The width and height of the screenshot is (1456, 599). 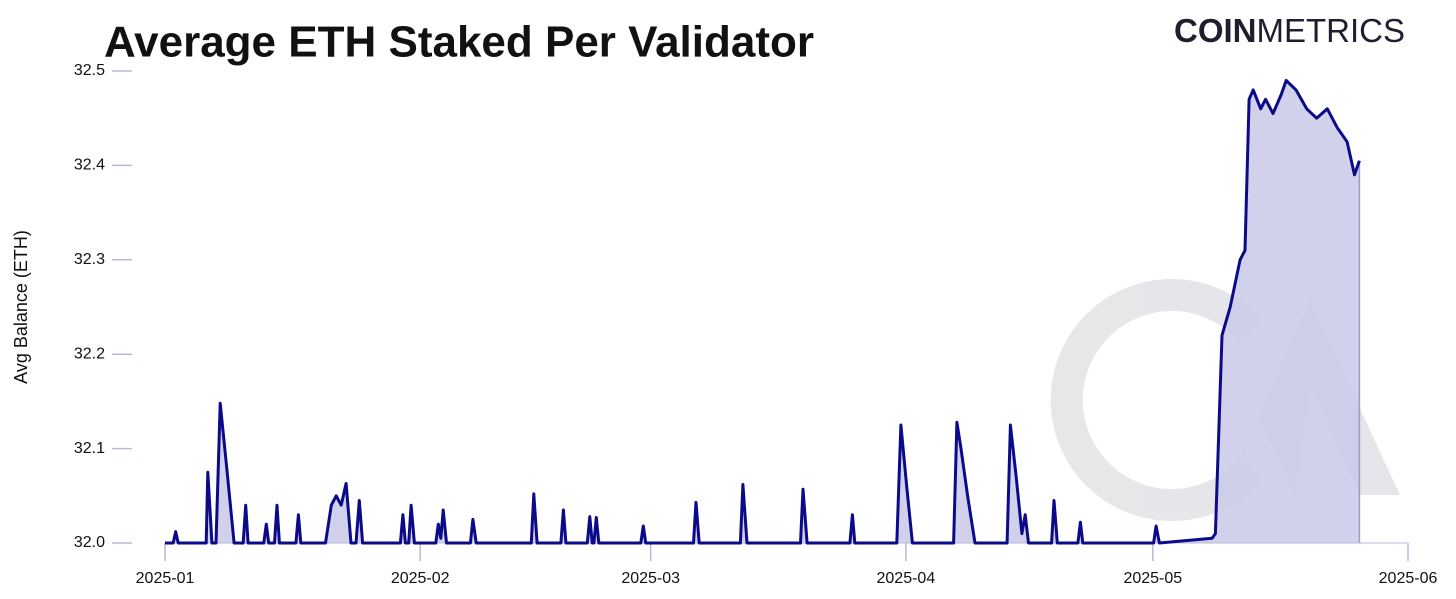 What do you see at coordinates (1156, 400) in the screenshot?
I see `watermark-c` at bounding box center [1156, 400].